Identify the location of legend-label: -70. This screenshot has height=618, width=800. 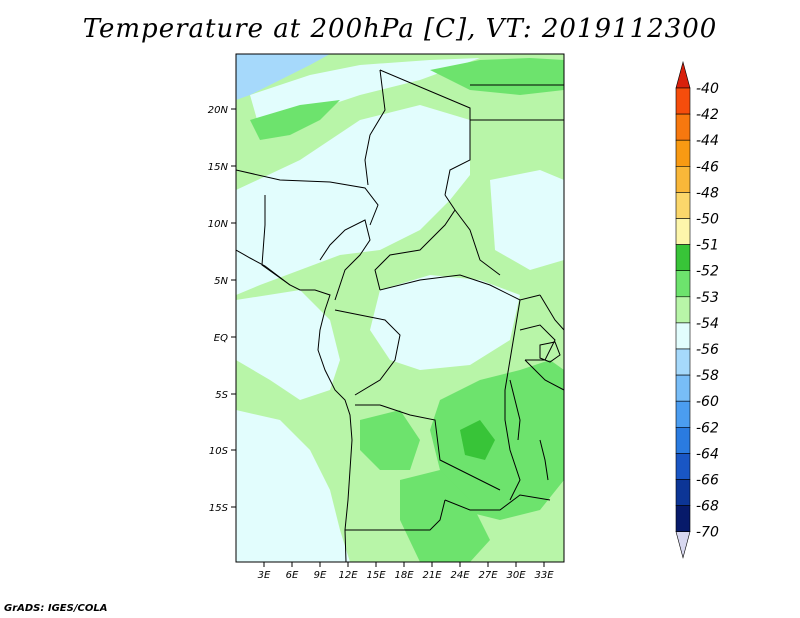
(707, 533).